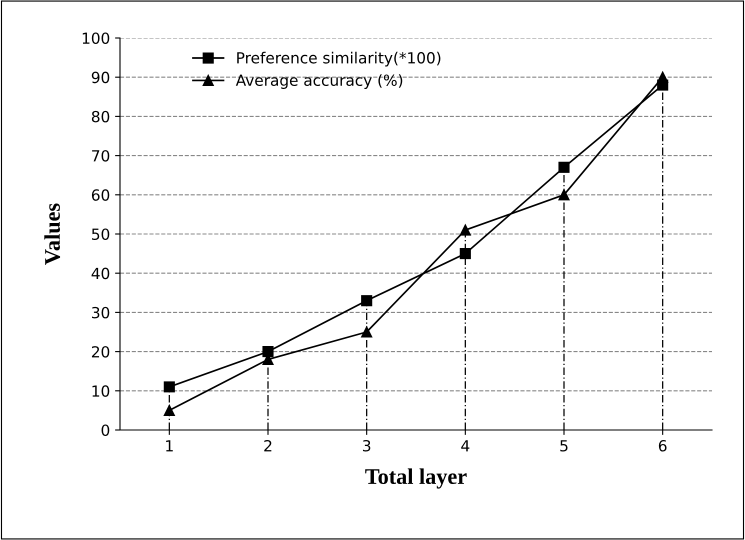 The width and height of the screenshot is (745, 540). Describe the element at coordinates (416, 478) in the screenshot. I see `x-axis-title: Total layer` at that location.